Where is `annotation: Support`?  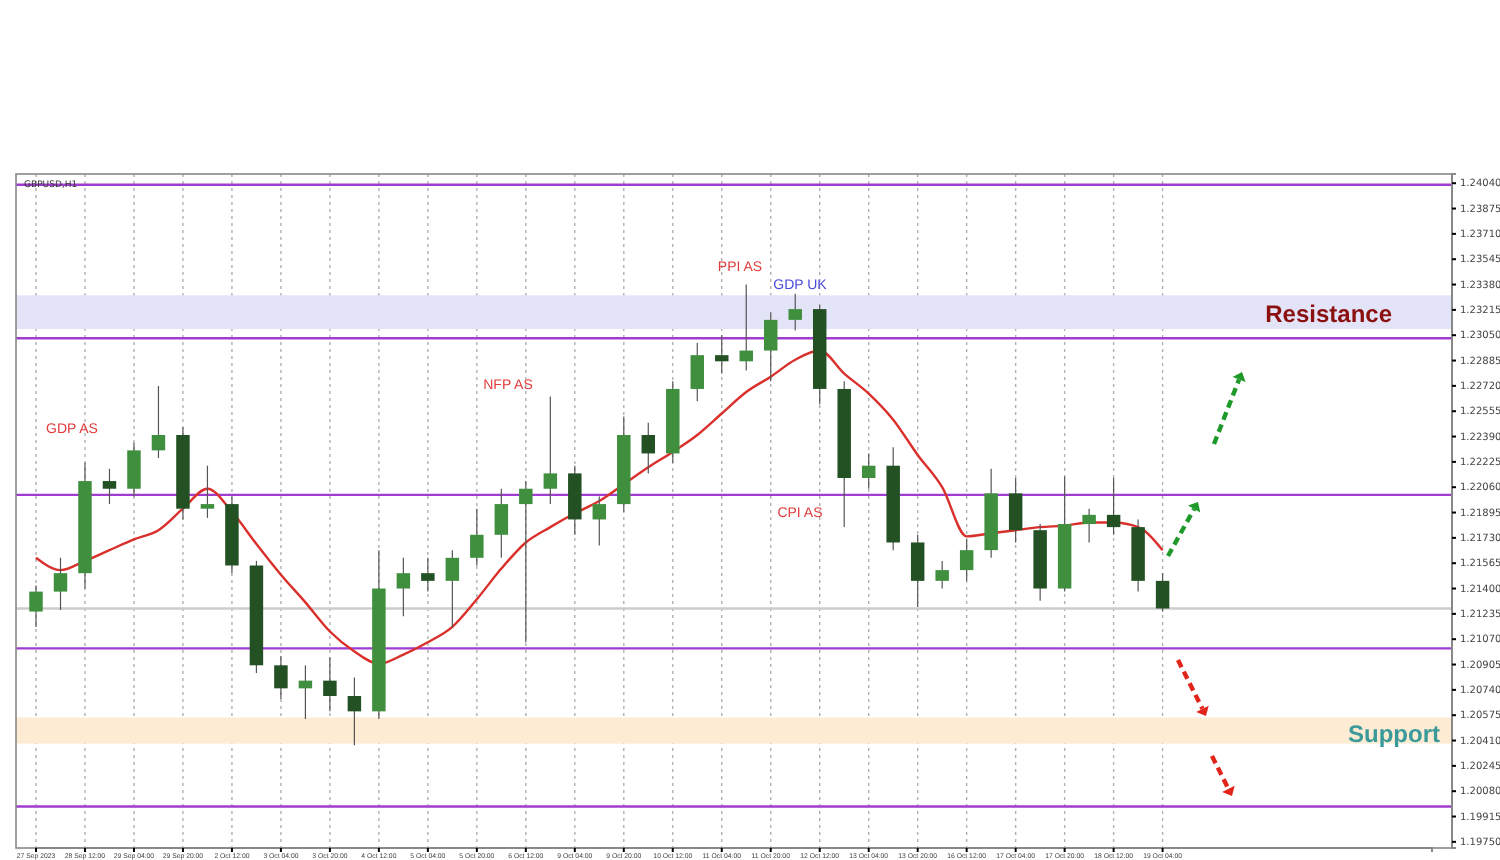
annotation: Support is located at coordinates (1394, 734).